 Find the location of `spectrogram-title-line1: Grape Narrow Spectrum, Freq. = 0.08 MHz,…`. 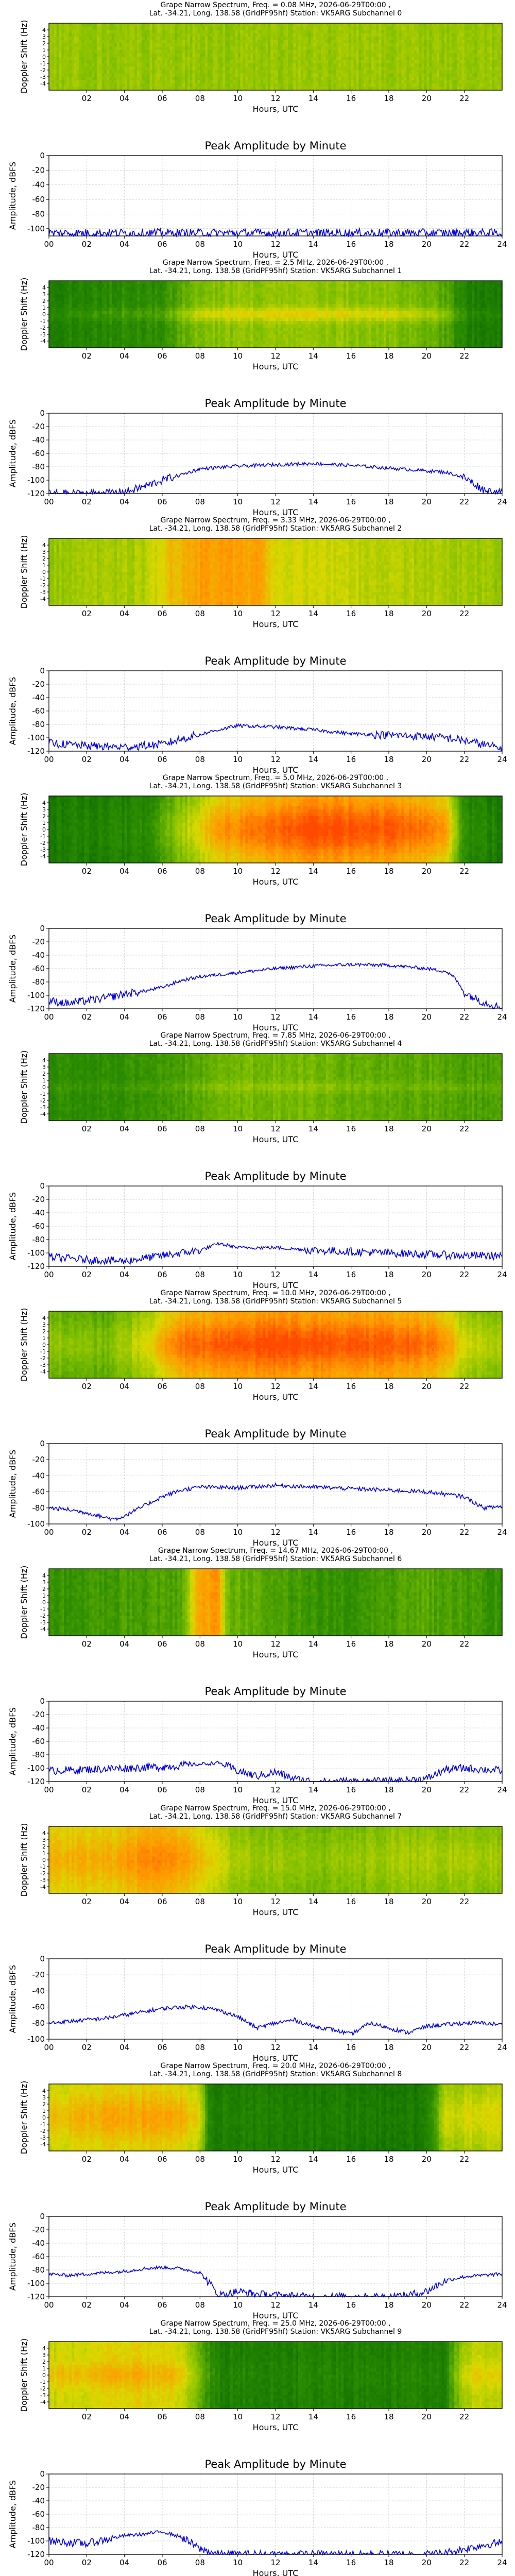

spectrogram-title-line1: Grape Narrow Spectrum, Freq. = 0.08 MHz,… is located at coordinates (275, 5).